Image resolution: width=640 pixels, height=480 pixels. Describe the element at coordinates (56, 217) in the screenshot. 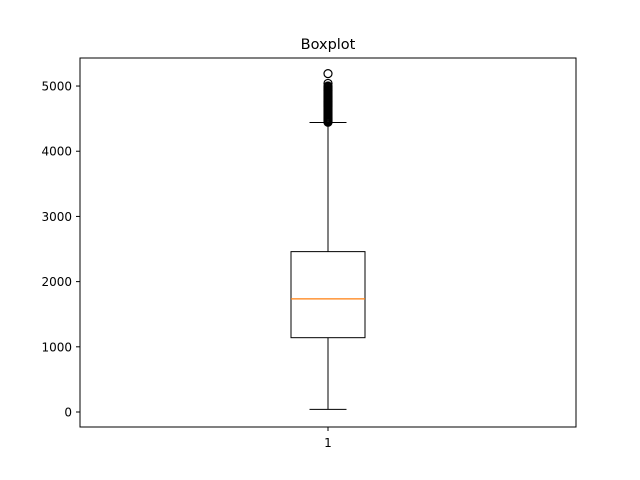

I see `y-tick-label: 3000` at that location.